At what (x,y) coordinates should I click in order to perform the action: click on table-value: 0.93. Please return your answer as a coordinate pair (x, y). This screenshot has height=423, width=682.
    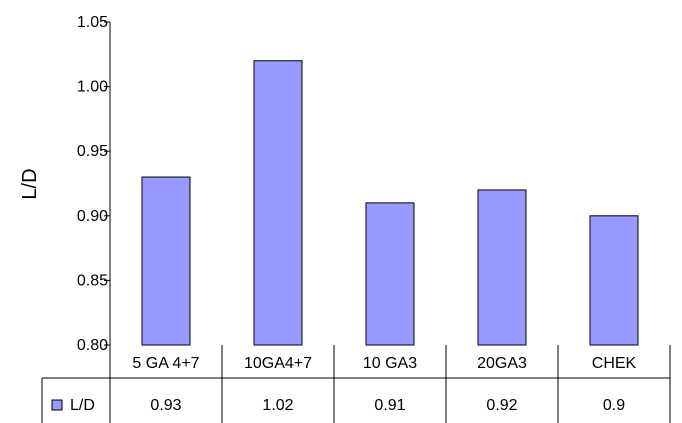
    Looking at the image, I should click on (165, 405).